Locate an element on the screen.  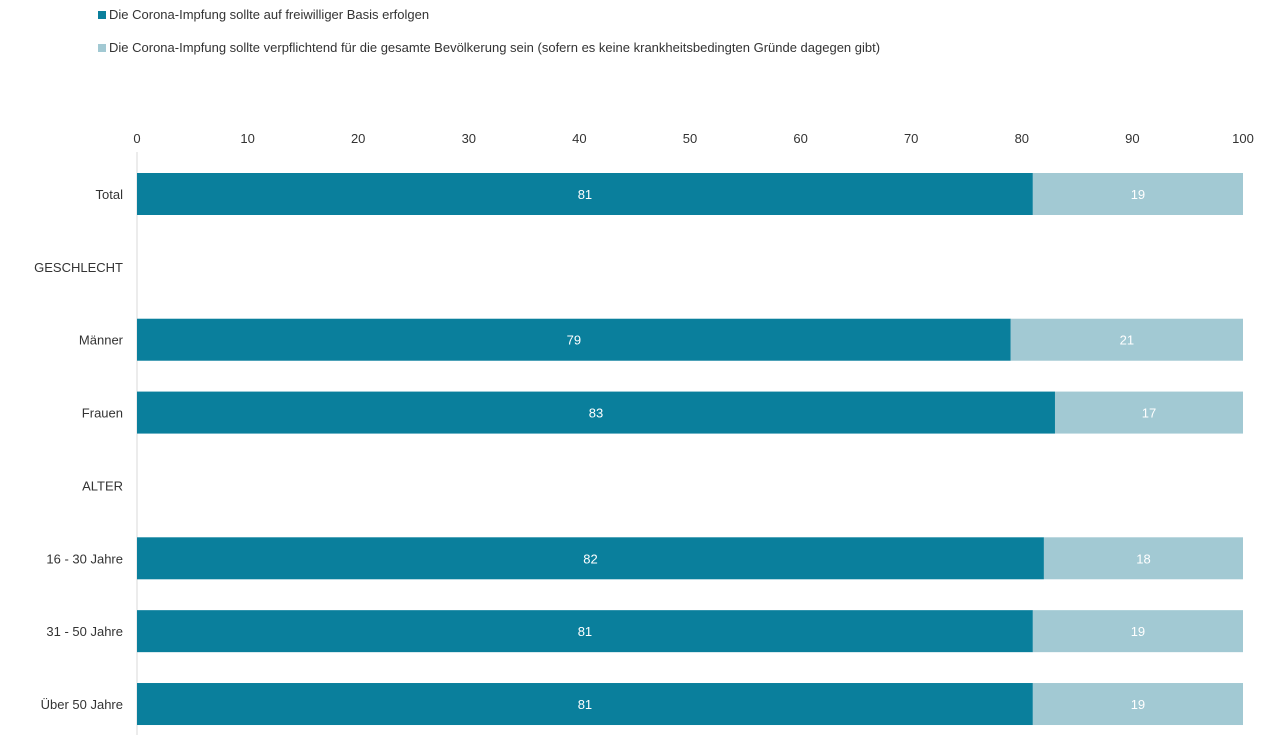
bar-value-label: 79 is located at coordinates (574, 340).